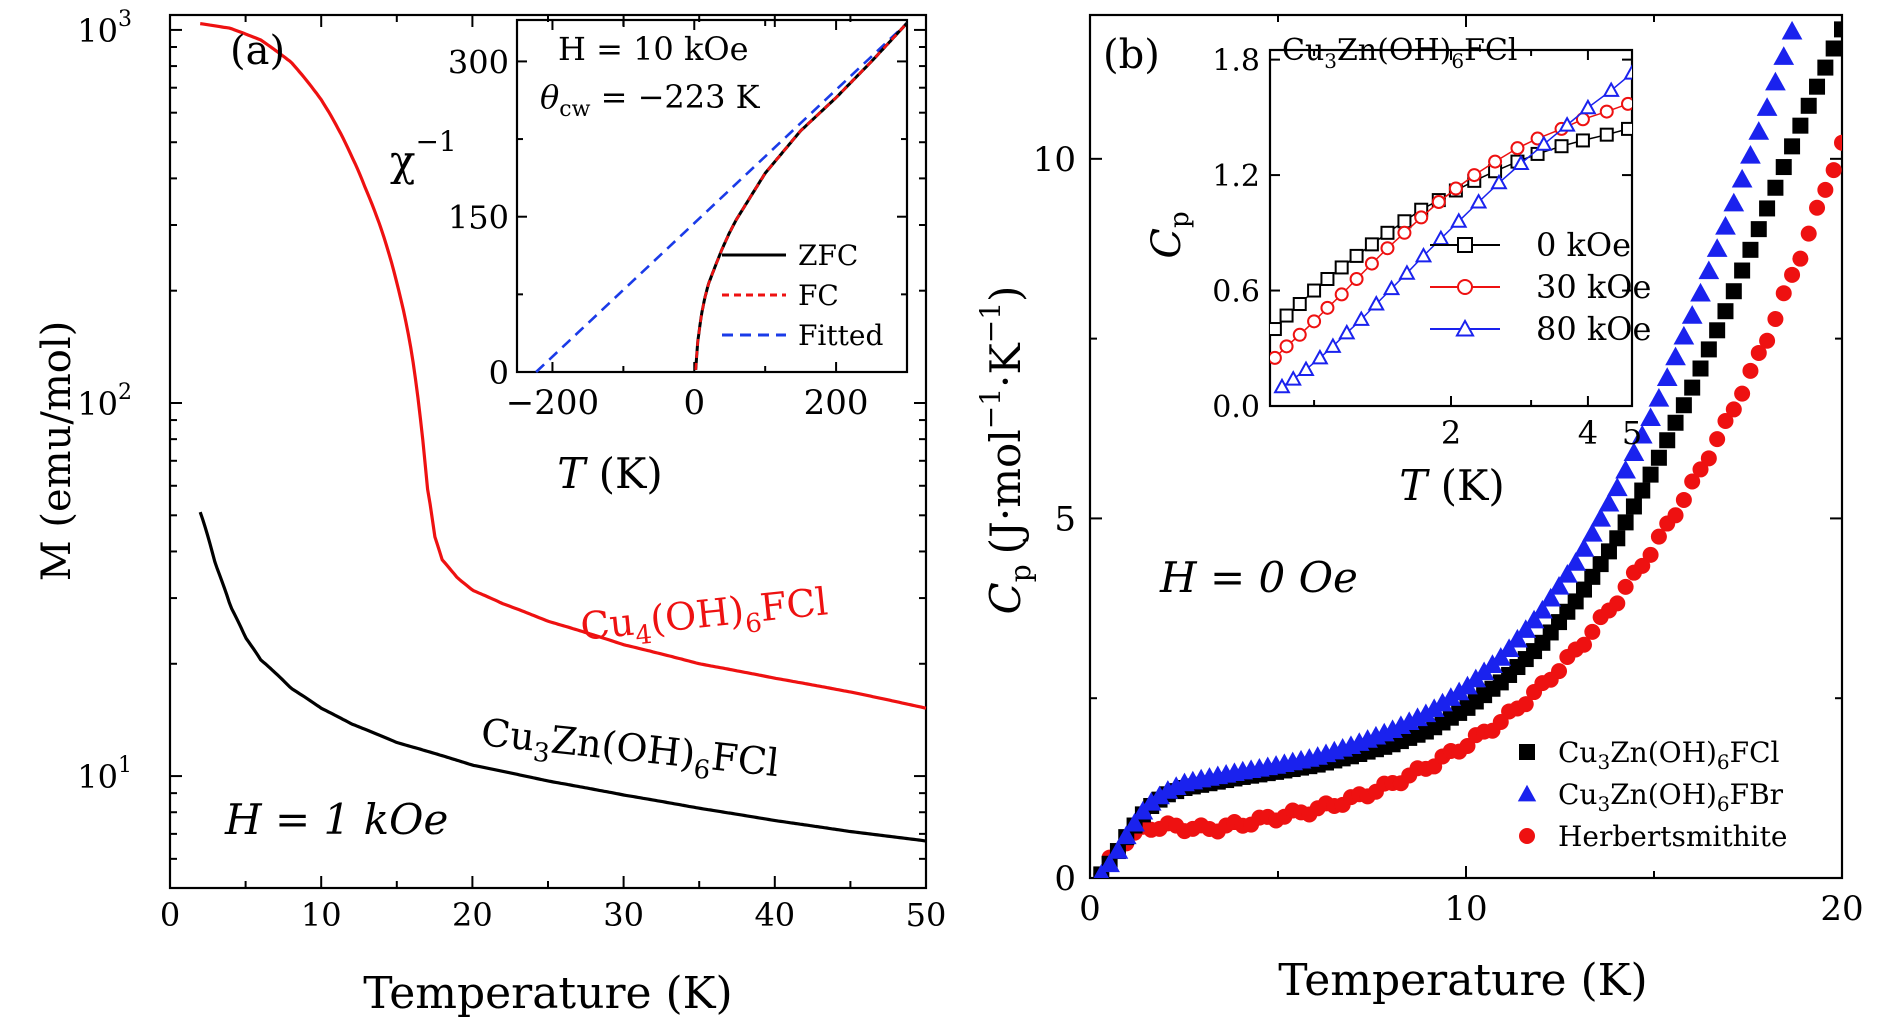  I want to click on inset-a-series-fc, so click(801, 196).